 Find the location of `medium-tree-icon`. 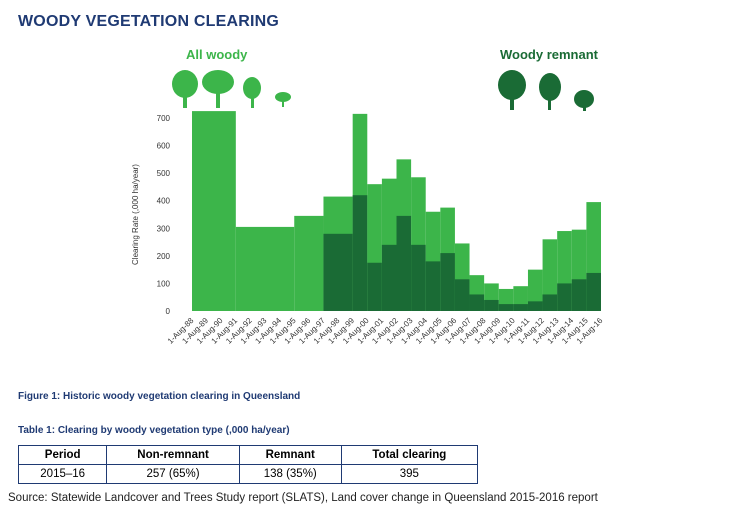

medium-tree-icon is located at coordinates (252, 92).